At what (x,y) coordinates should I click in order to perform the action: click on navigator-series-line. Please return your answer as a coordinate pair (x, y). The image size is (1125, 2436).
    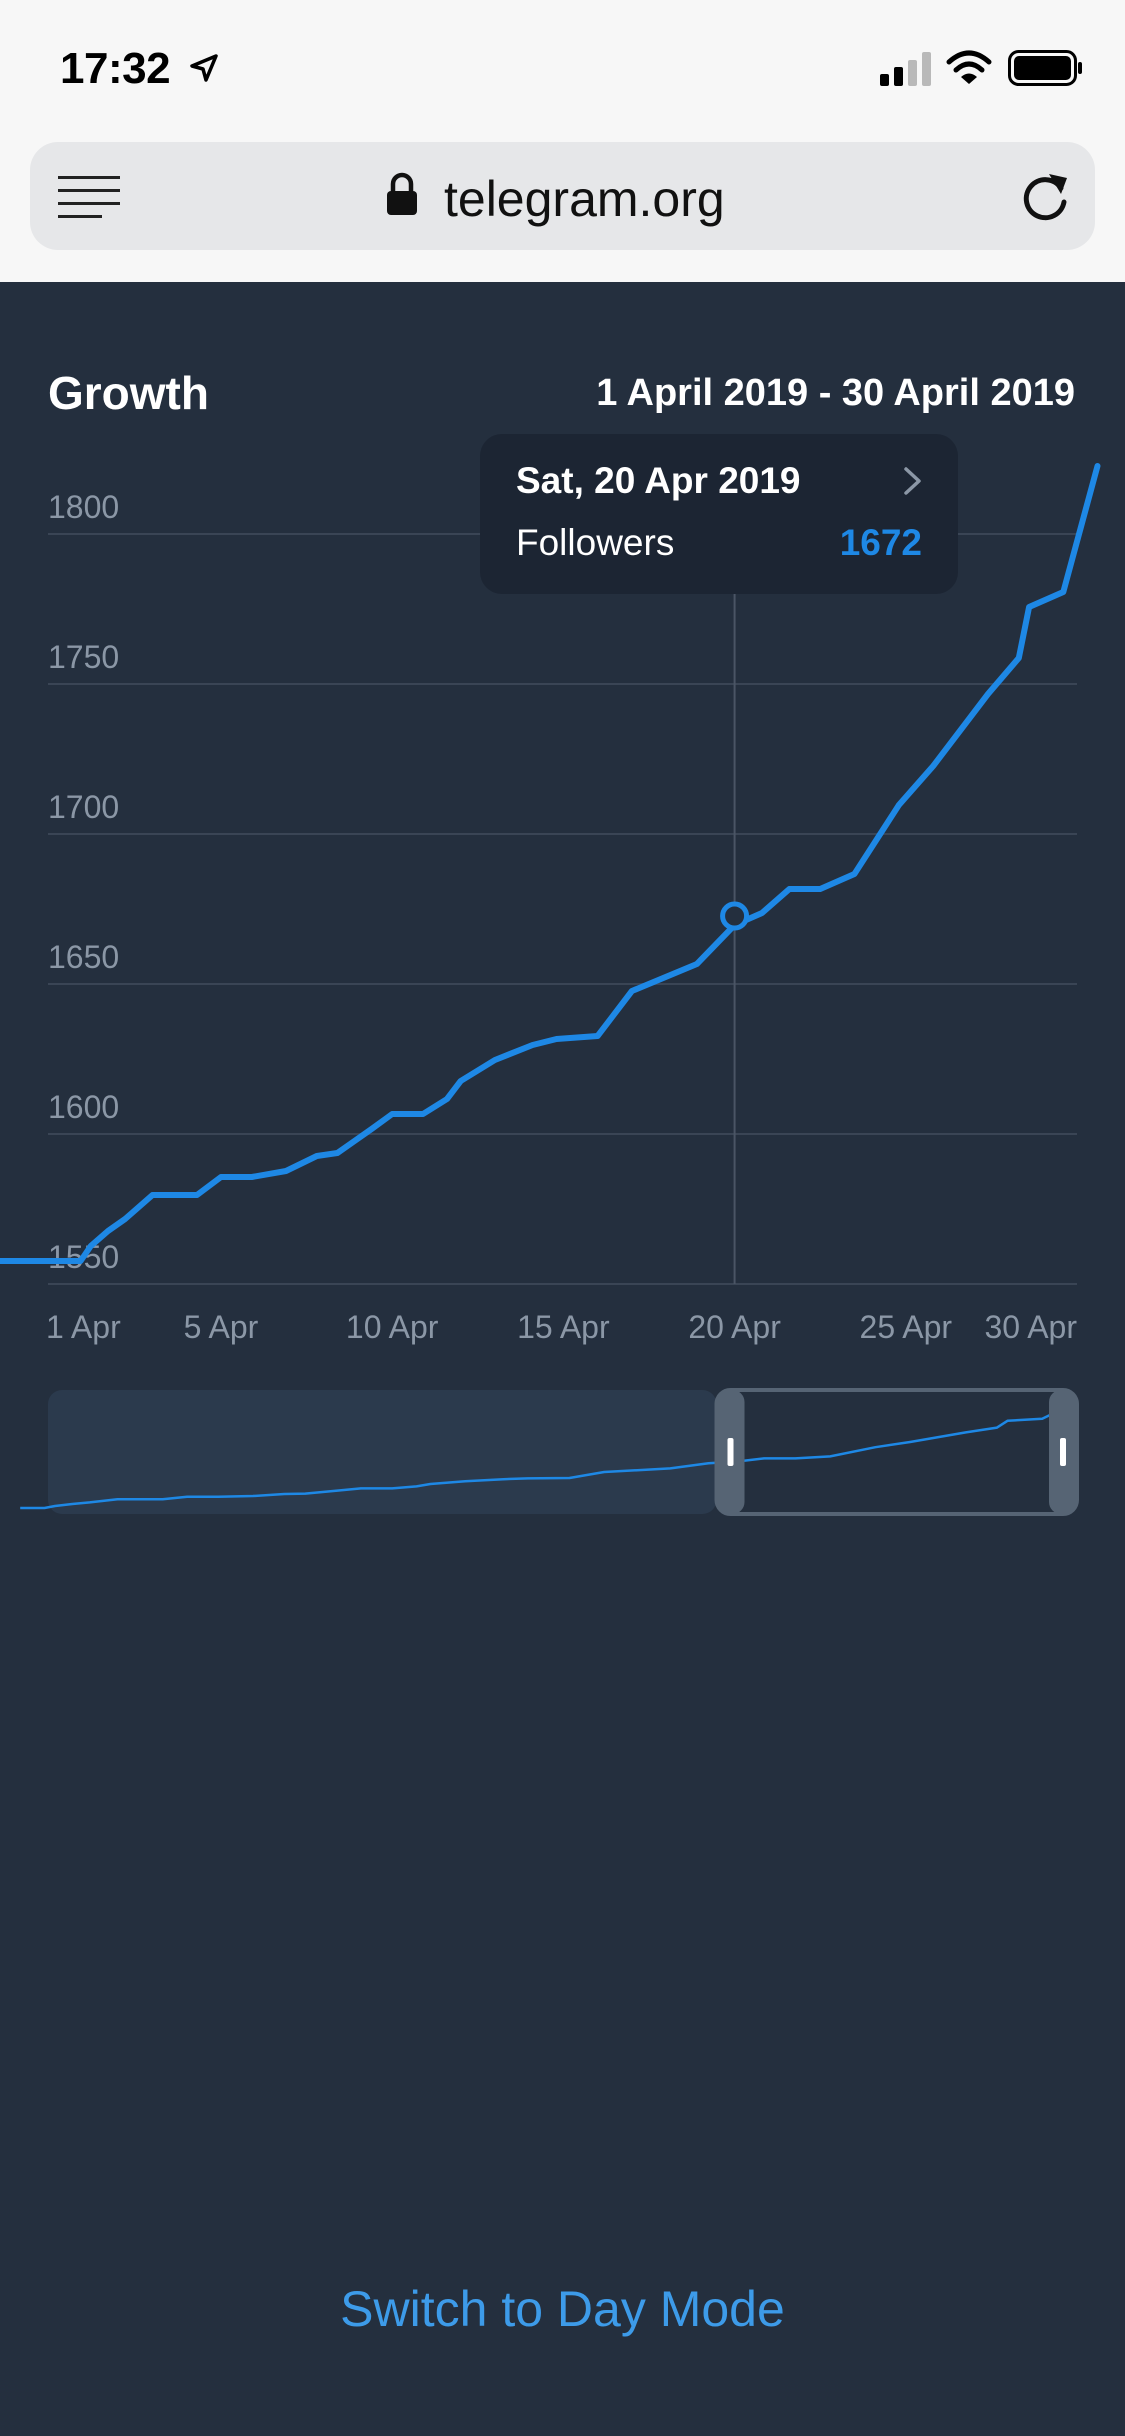
    Looking at the image, I should click on (549, 1455).